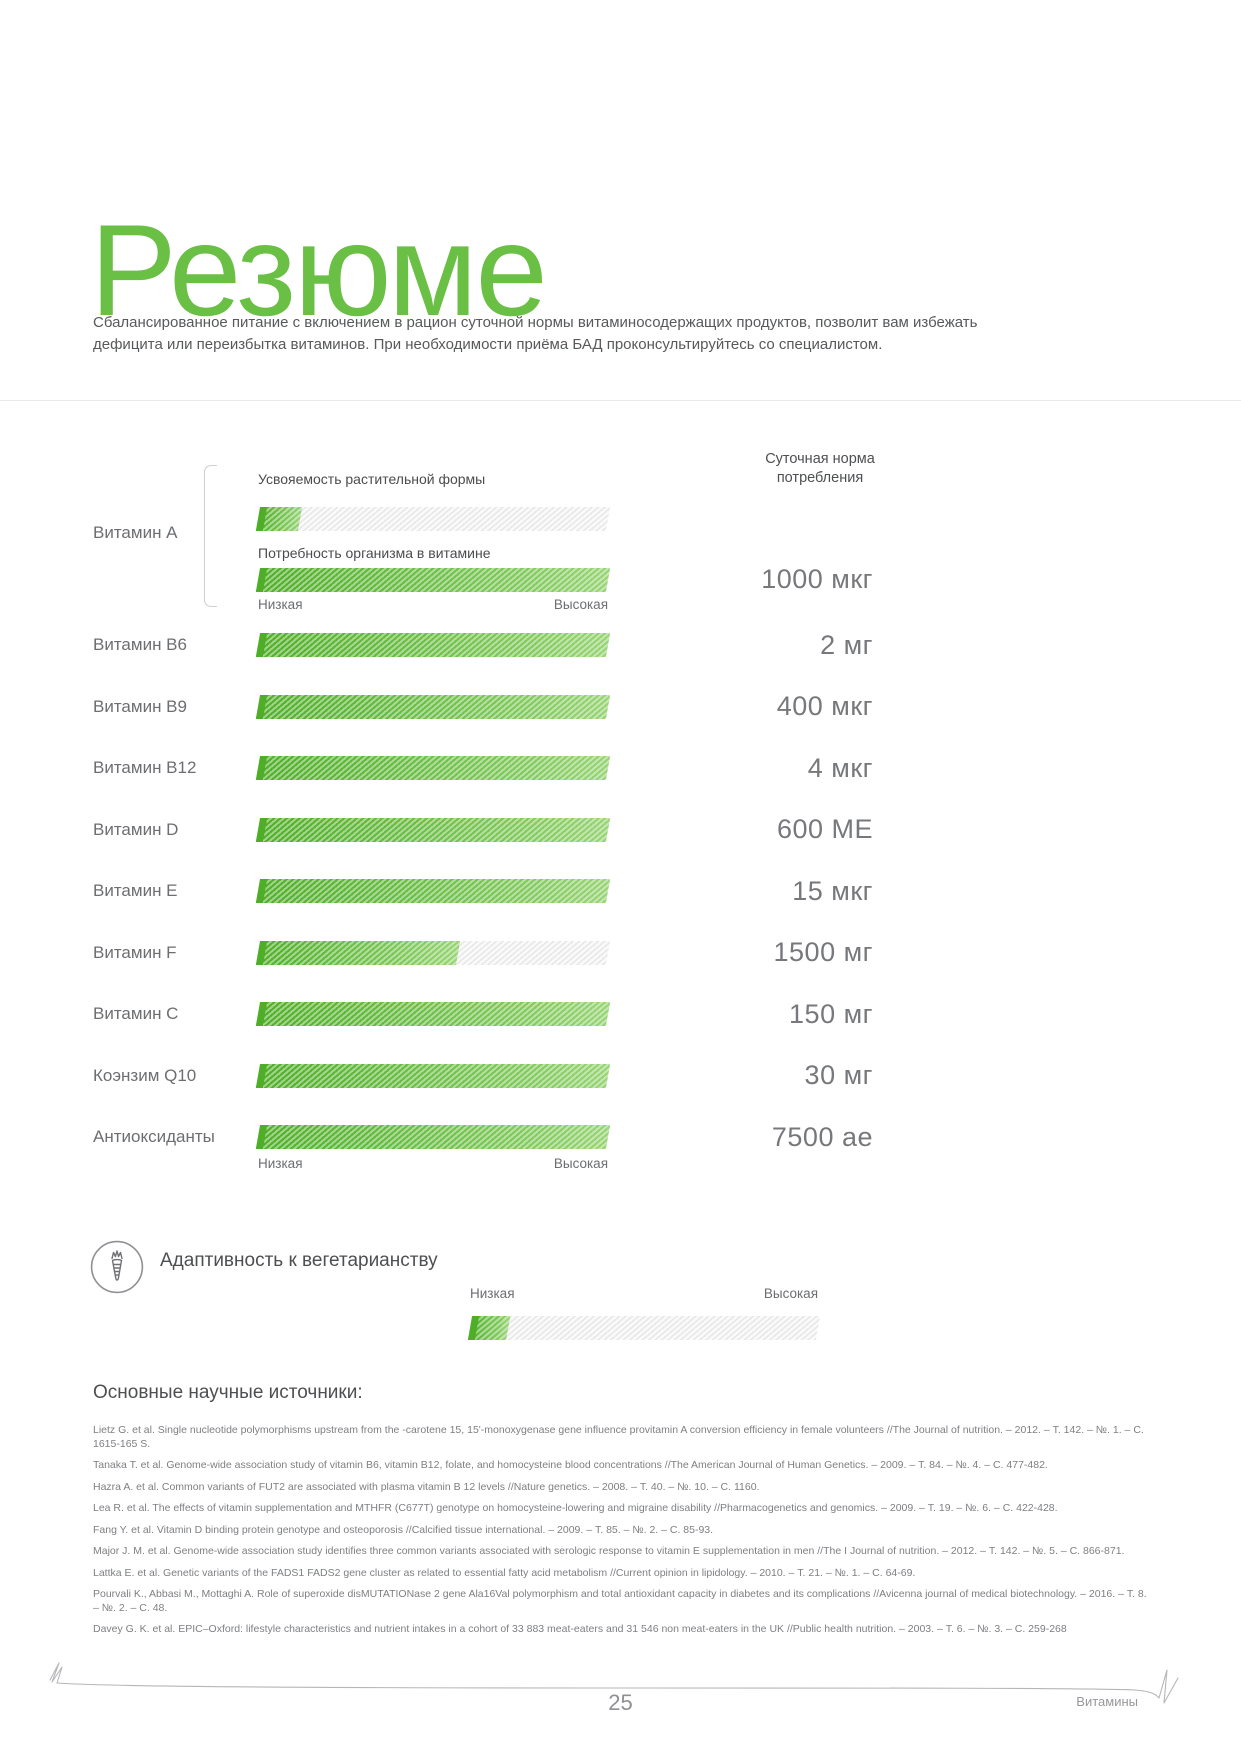 Image resolution: width=1241 pixels, height=1754 pixels. What do you see at coordinates (374, 553) in the screenshot?
I see `need-bar-label: Потребность организма в витамине` at bounding box center [374, 553].